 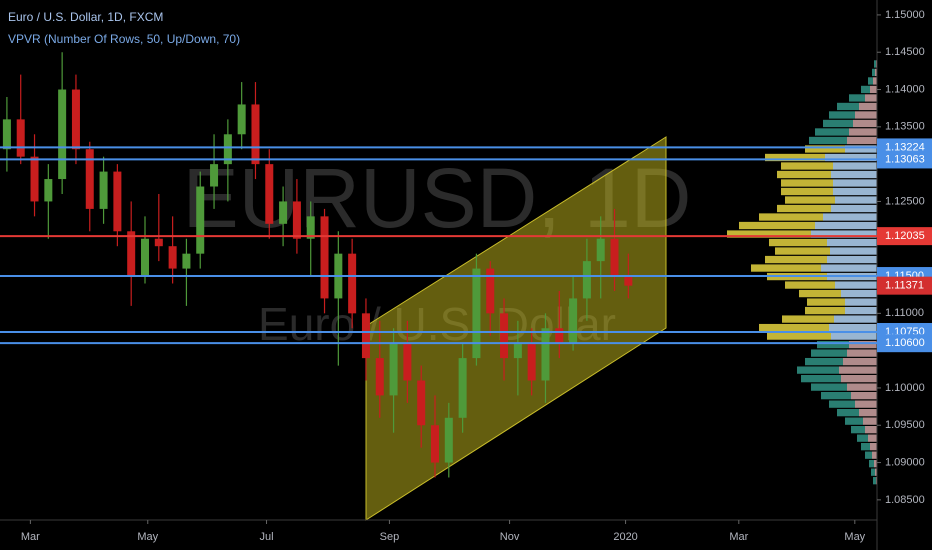 What do you see at coordinates (904, 313) in the screenshot?
I see `y-tick-label: 1.11000` at bounding box center [904, 313].